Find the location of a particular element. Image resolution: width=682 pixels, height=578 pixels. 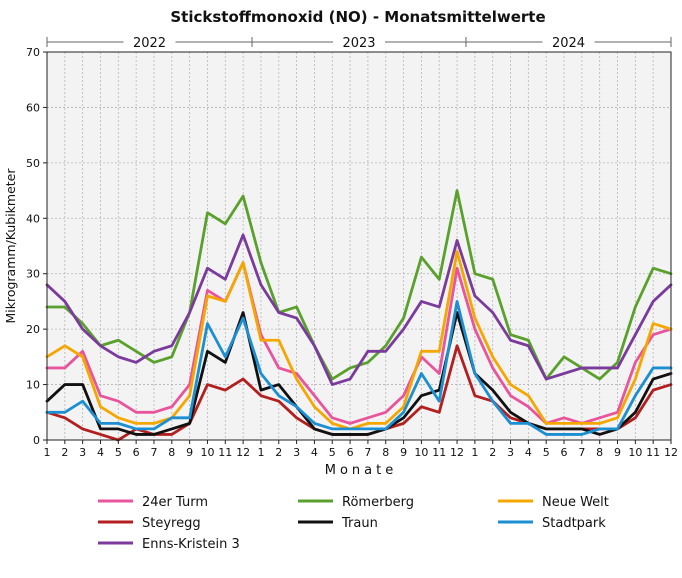

year-label: 2022 is located at coordinates (149, 43).